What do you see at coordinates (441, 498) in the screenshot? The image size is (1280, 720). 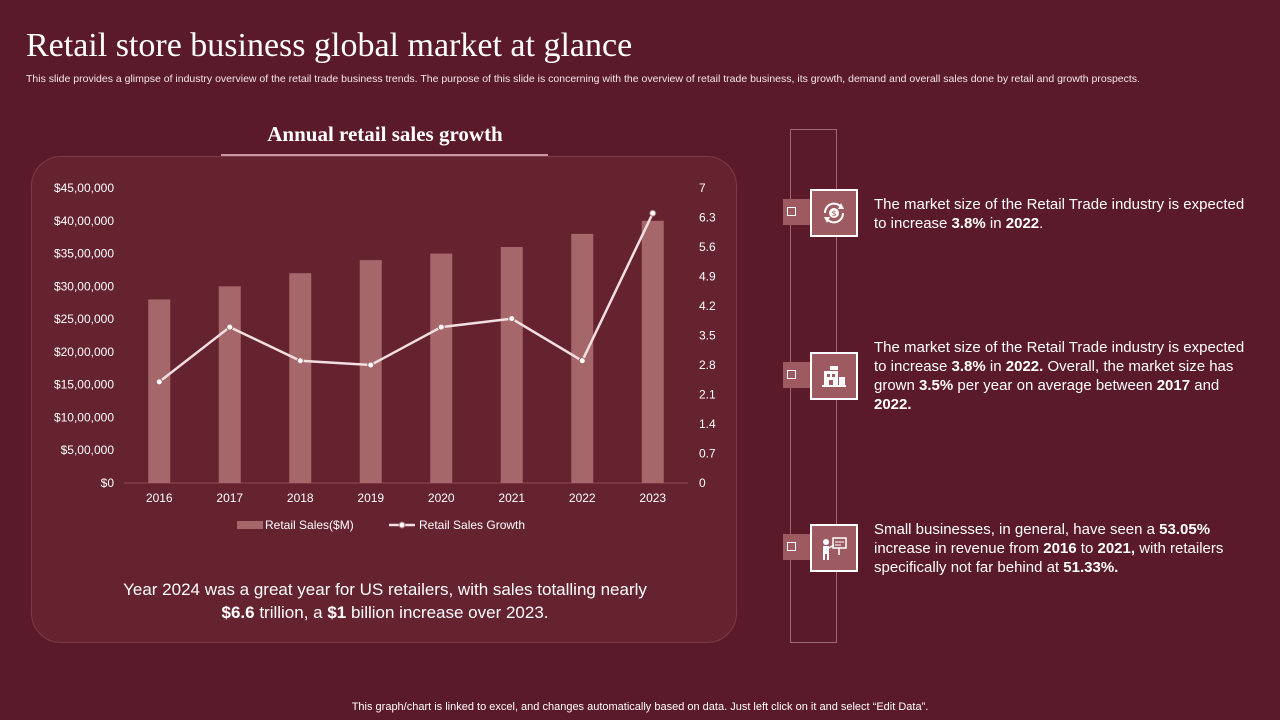 I see `x-tick-label: 2020` at bounding box center [441, 498].